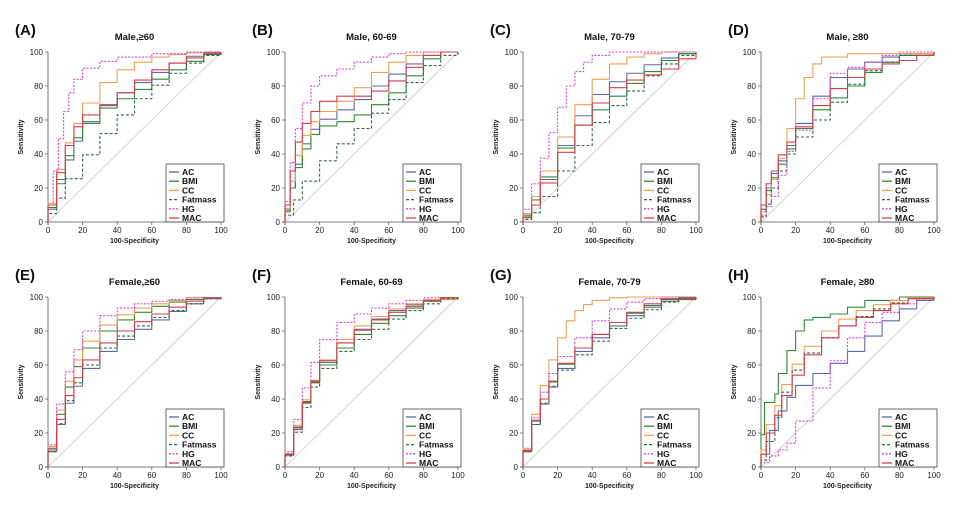 This screenshot has height=511, width=960. I want to click on panel-label: (G), so click(501, 275).